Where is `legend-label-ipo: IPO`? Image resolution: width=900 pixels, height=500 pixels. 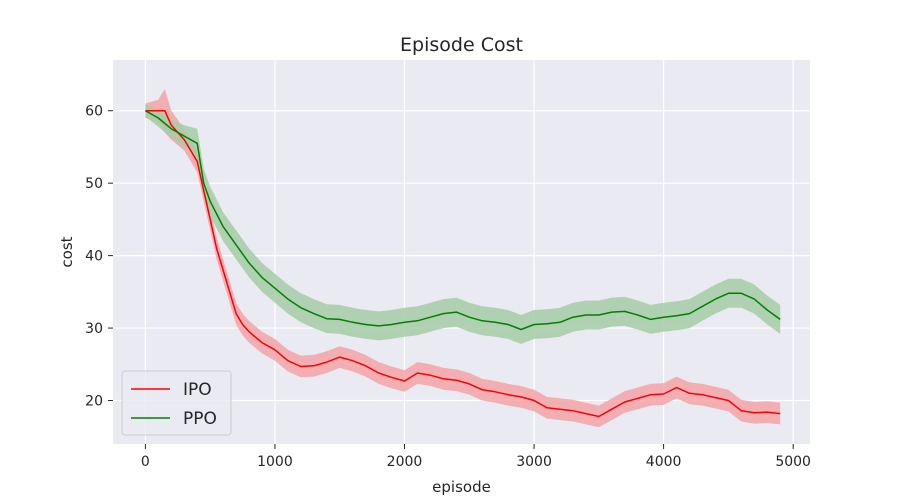
legend-label-ipo: IPO is located at coordinates (197, 390).